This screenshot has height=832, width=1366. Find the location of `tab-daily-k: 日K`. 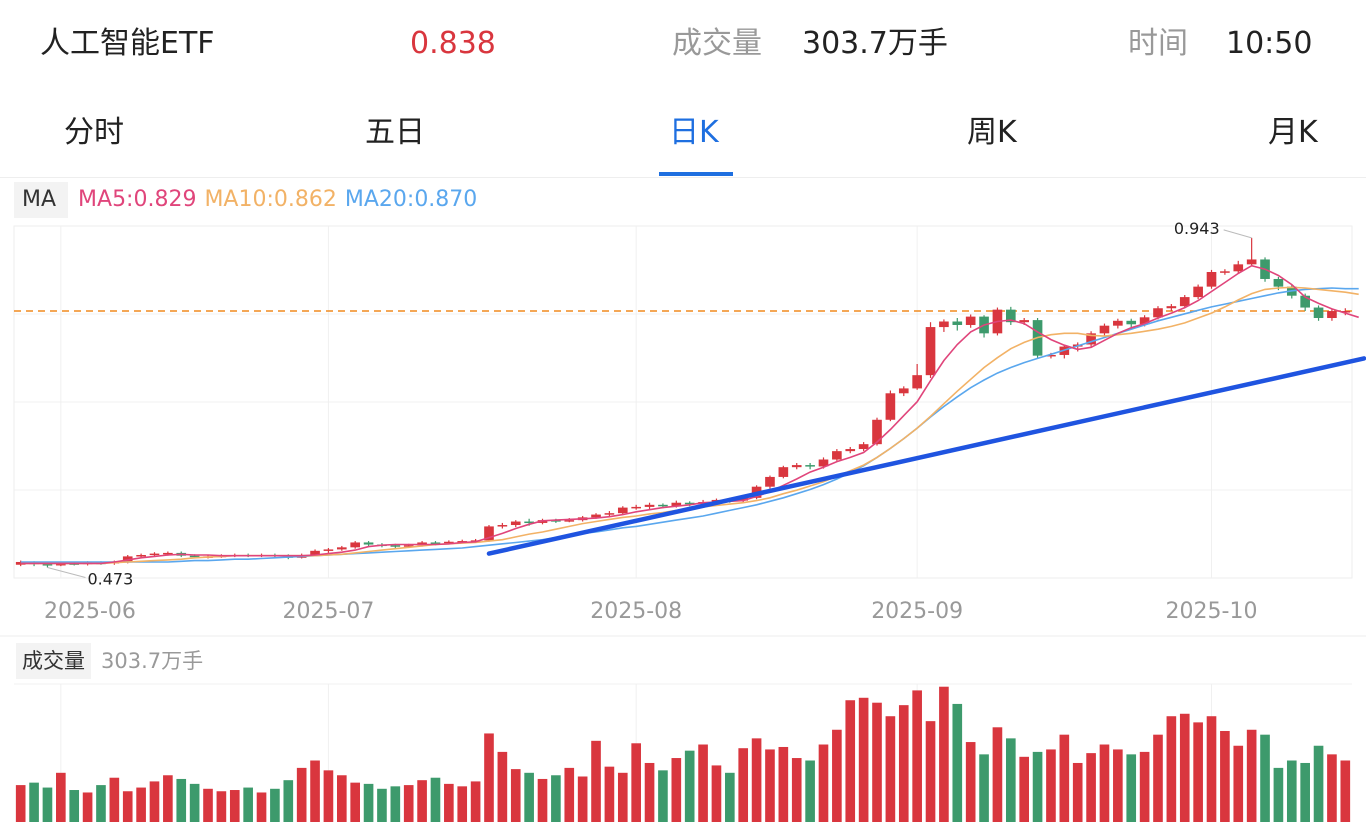

tab-daily-k: 日K is located at coordinates (694, 132).